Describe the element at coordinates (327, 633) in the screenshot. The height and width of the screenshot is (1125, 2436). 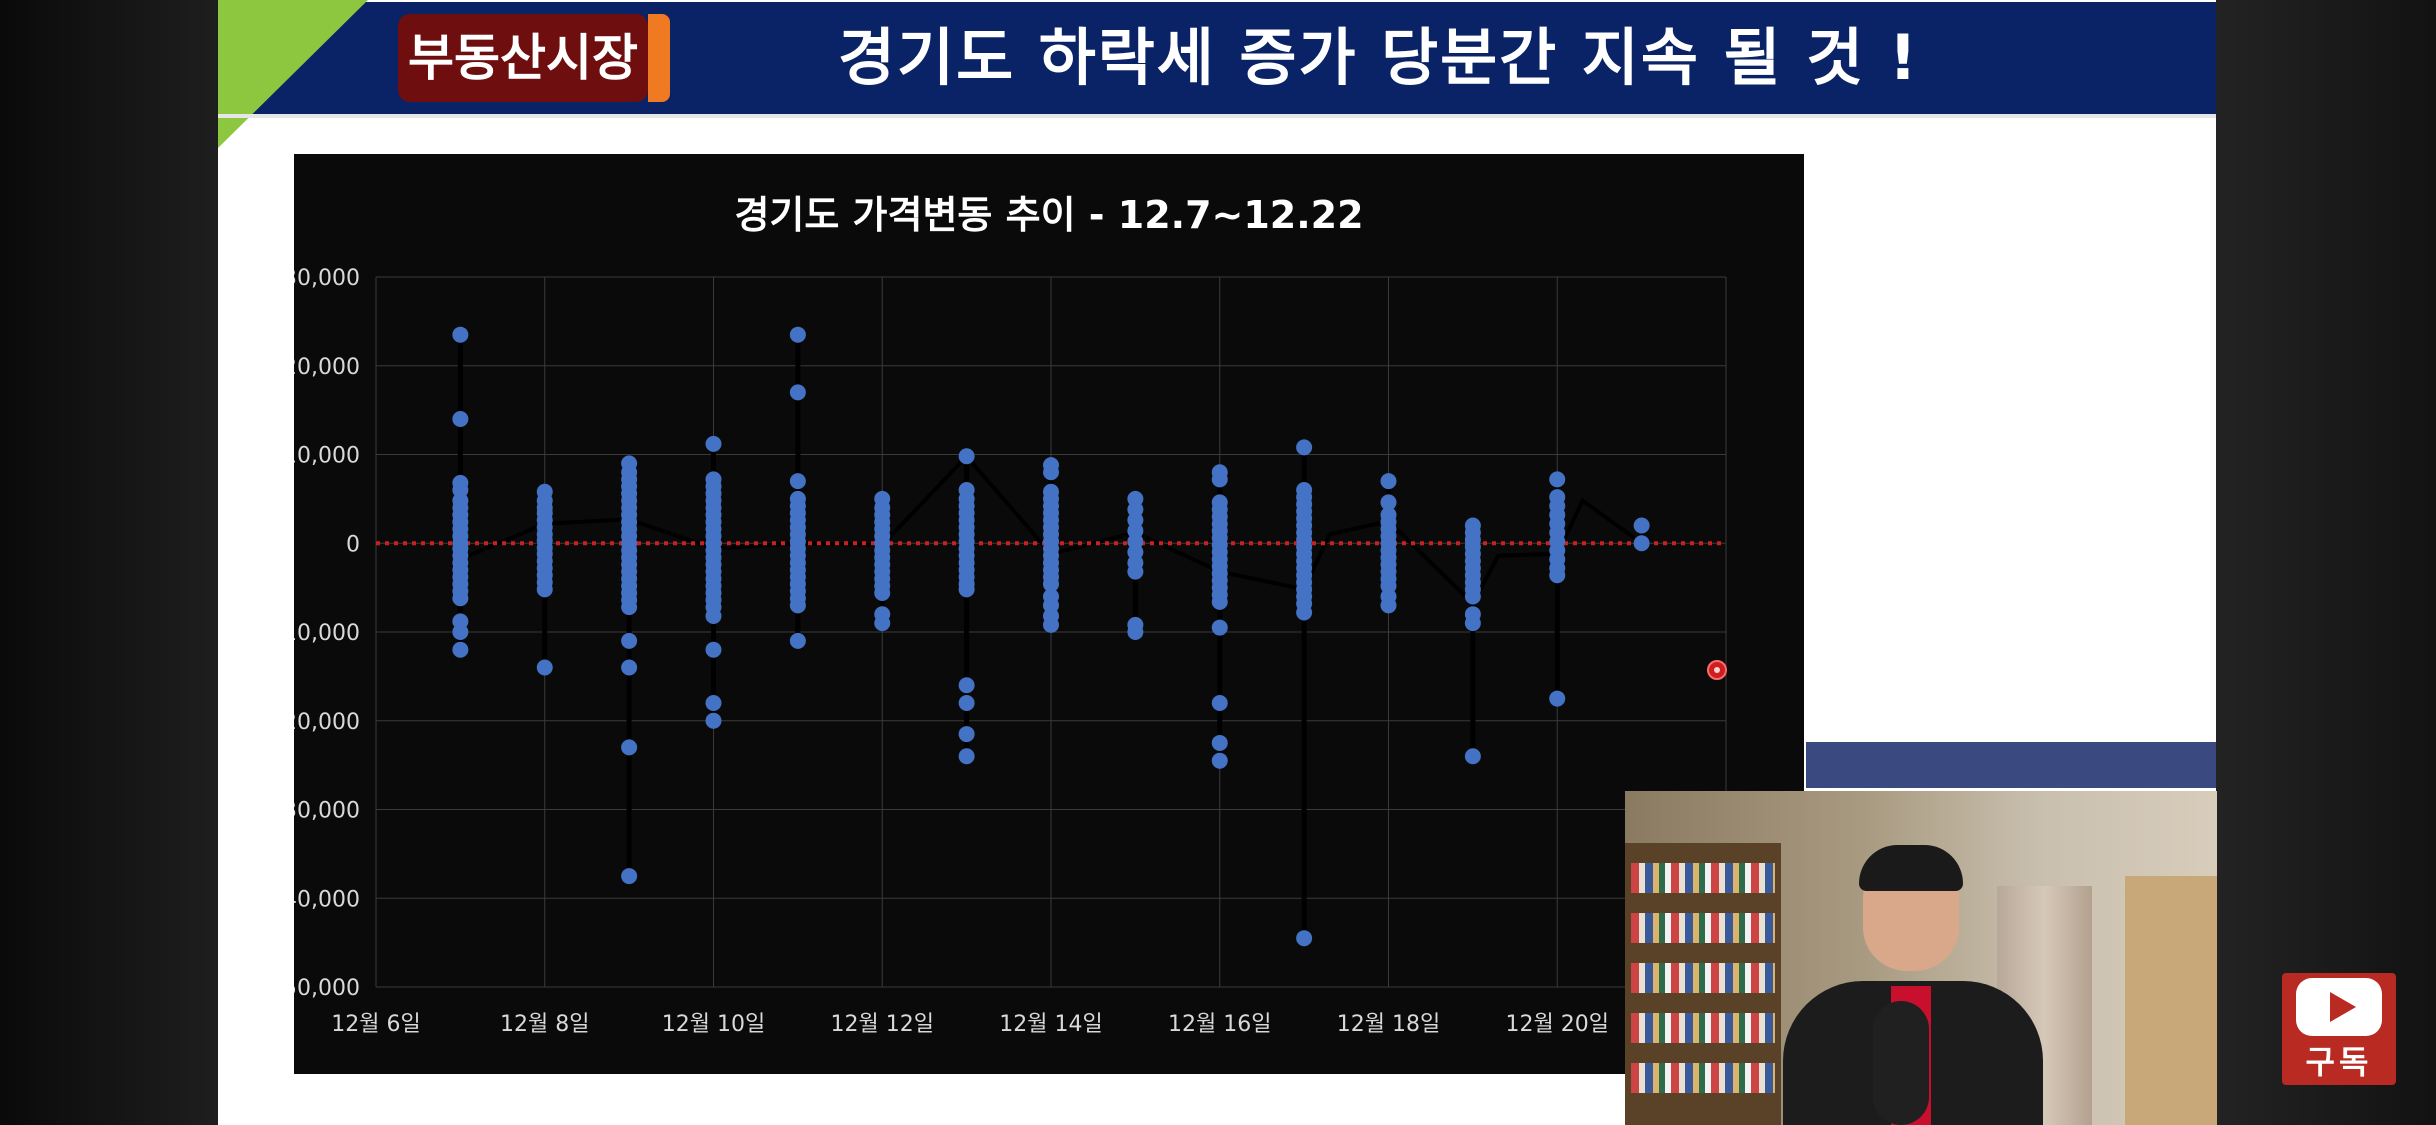
I see `y-tick-label: -10,000` at that location.